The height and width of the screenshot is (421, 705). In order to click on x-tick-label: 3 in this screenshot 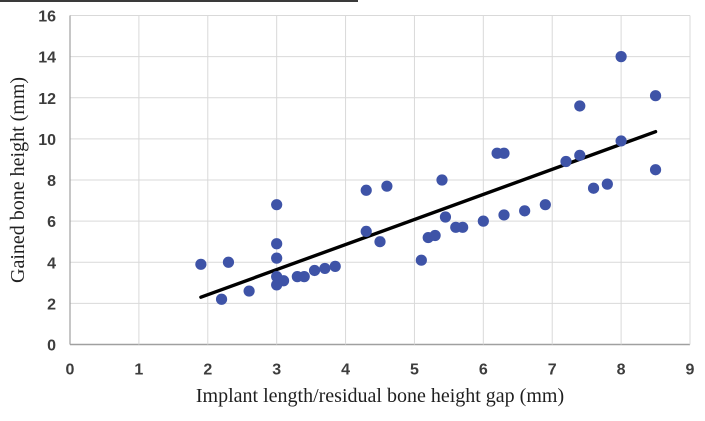, I will do `click(276, 370)`.